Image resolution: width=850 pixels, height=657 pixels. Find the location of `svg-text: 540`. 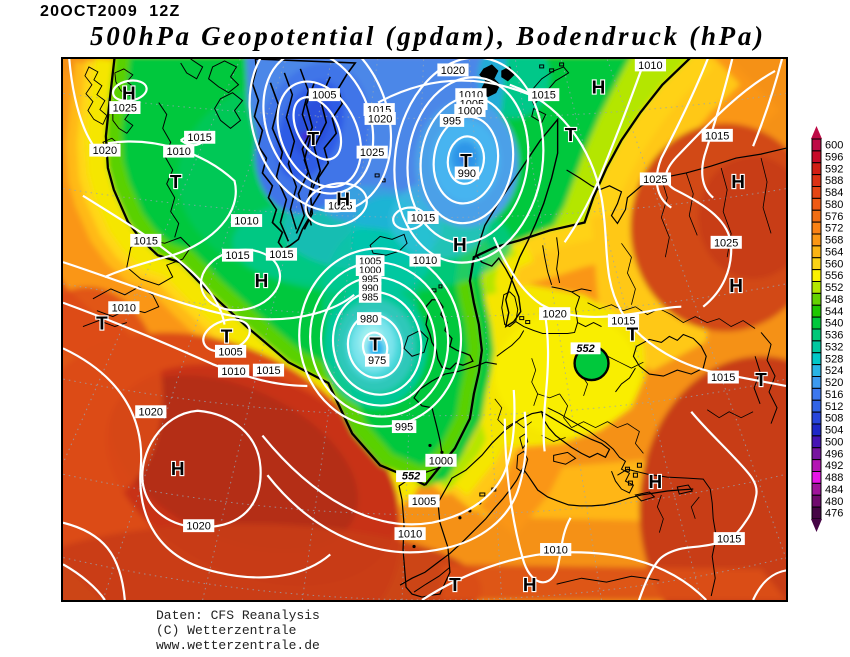

svg-text: 540 is located at coordinates (834, 324).